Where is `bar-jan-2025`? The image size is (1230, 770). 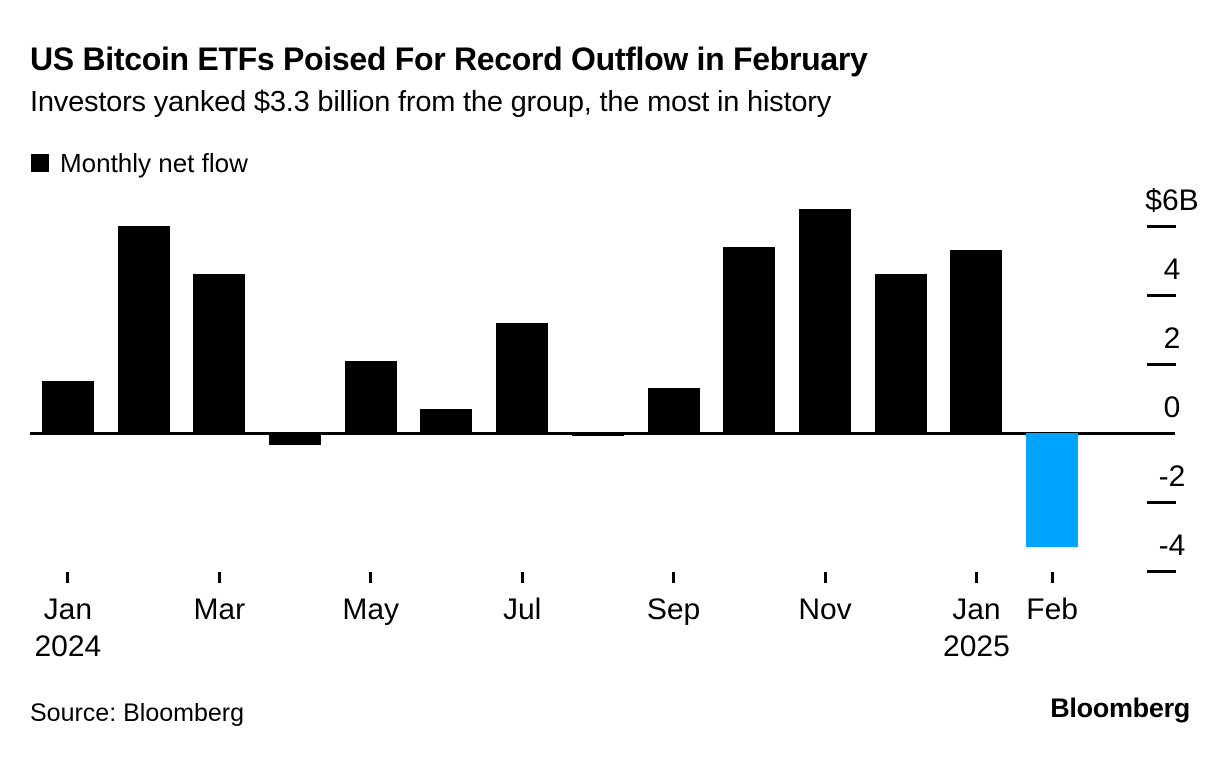 bar-jan-2025 is located at coordinates (976, 341).